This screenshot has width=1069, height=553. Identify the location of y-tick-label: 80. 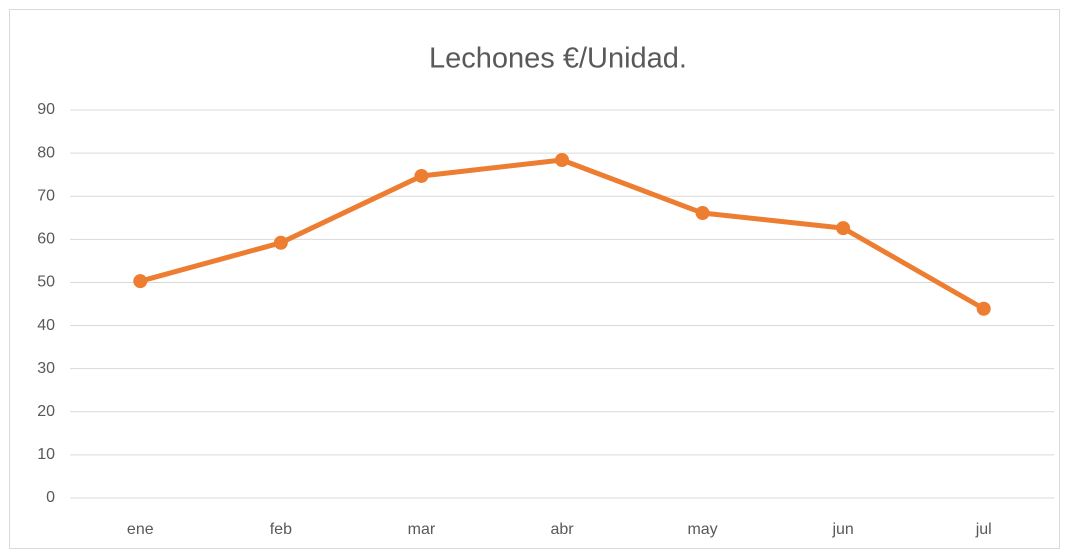
(46, 152).